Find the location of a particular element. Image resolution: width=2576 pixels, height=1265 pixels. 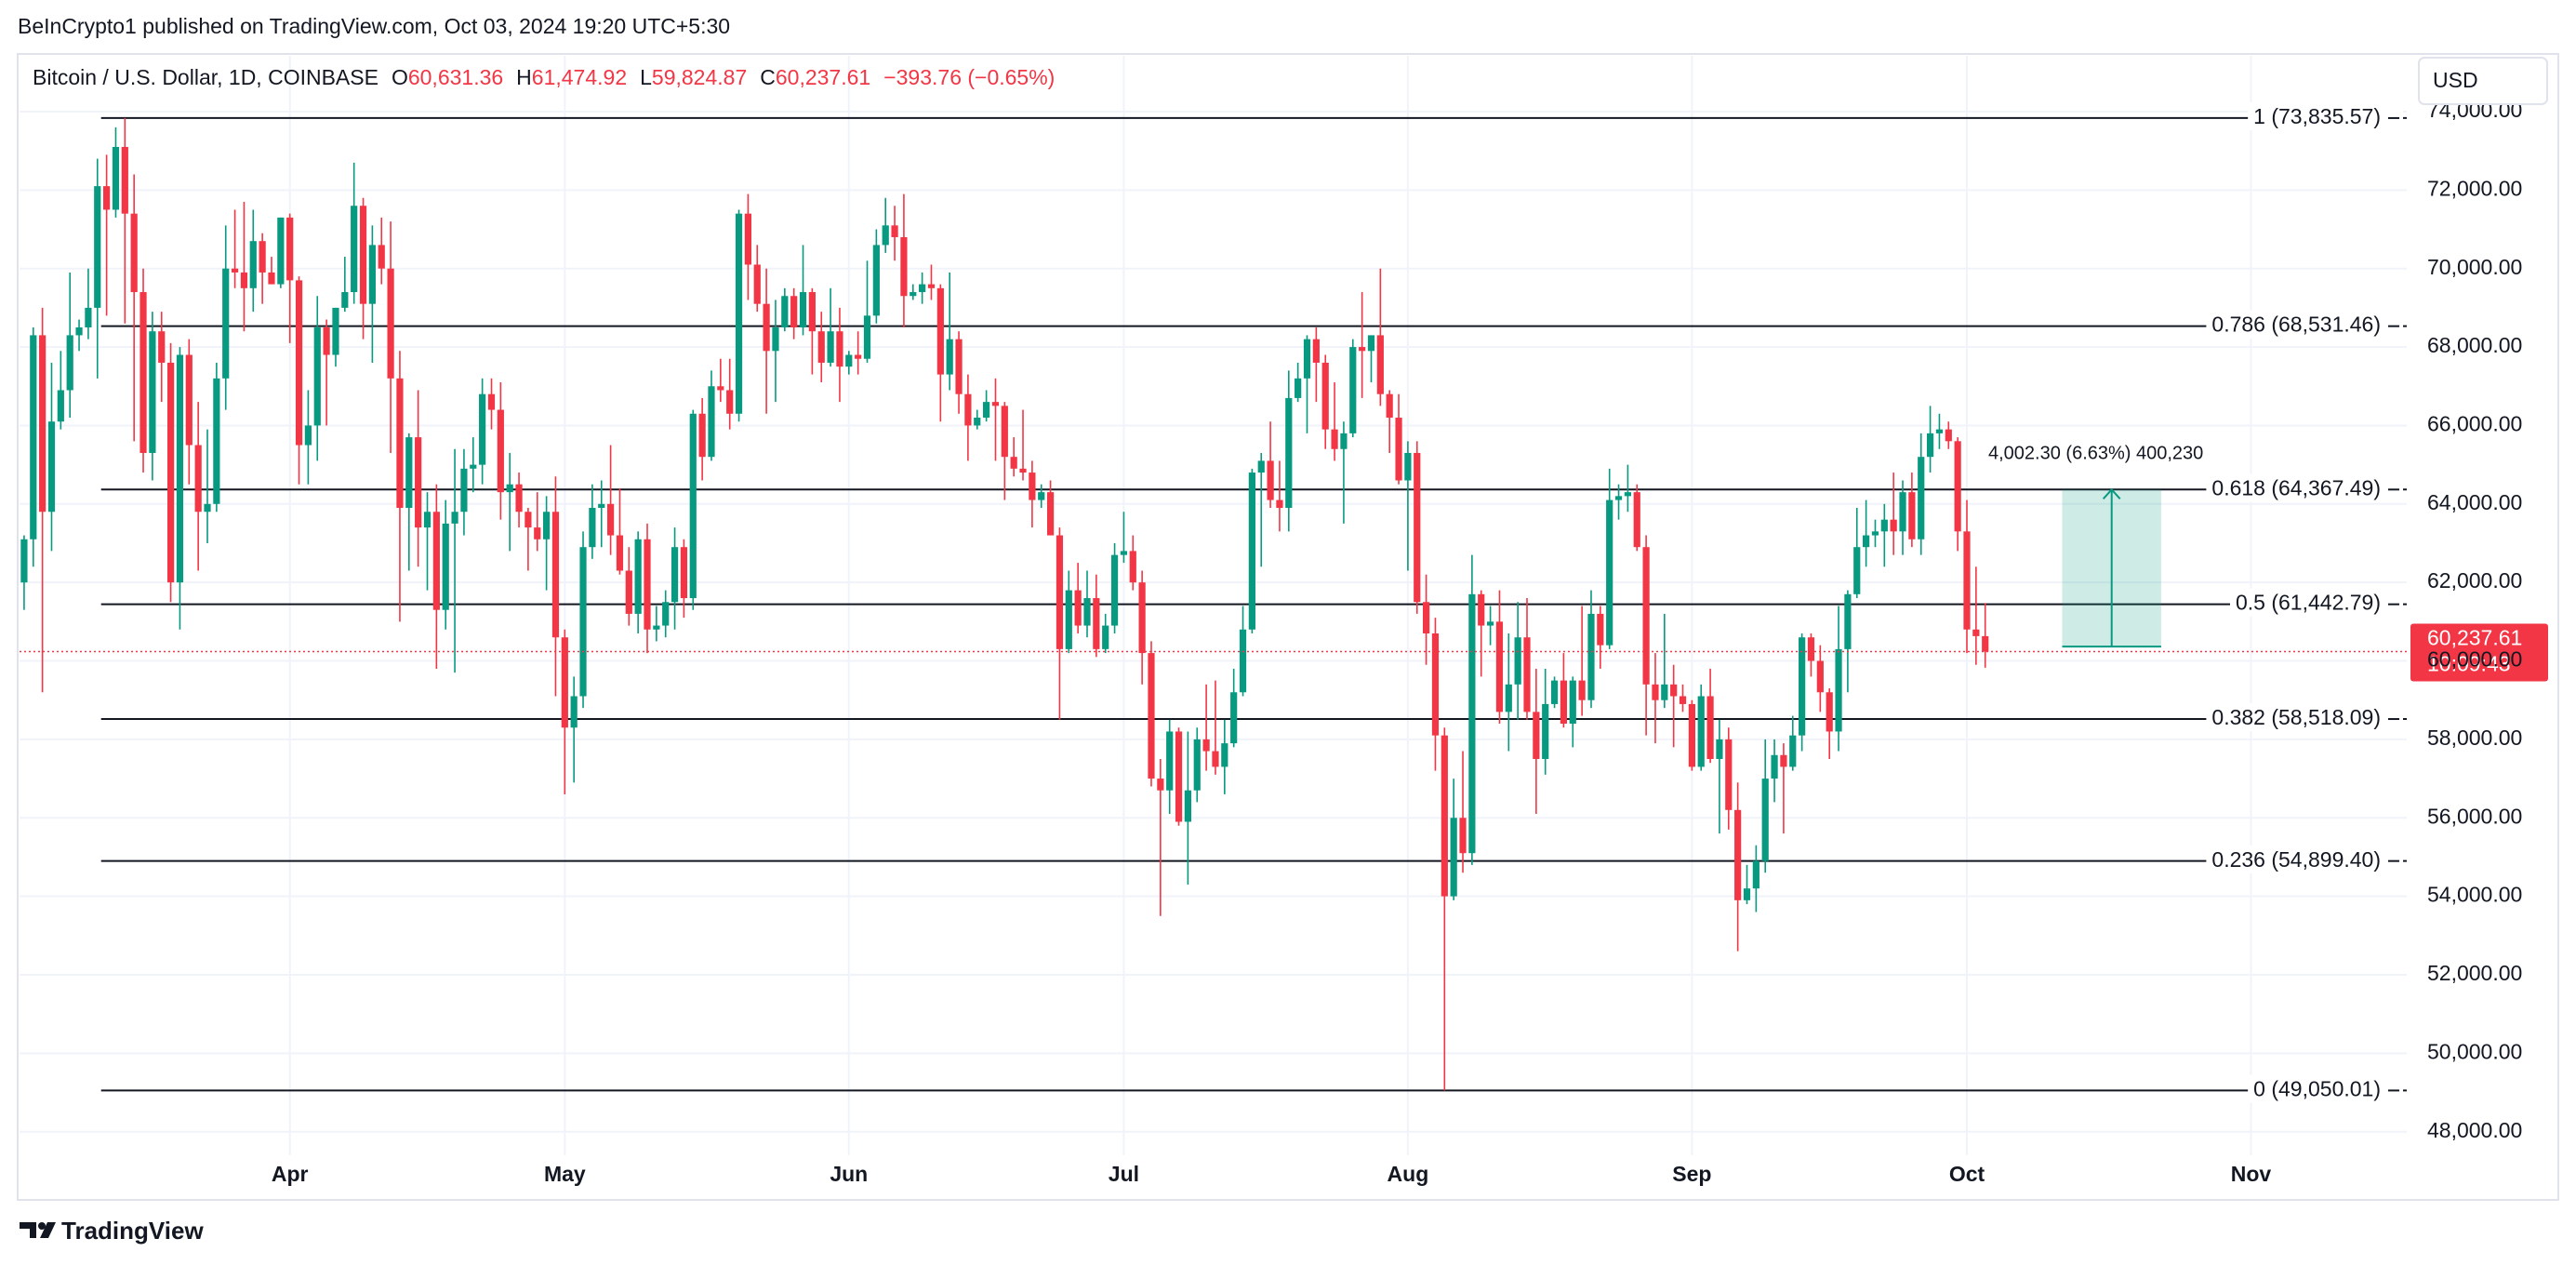

y-tick-label: 70,000.00 is located at coordinates (2474, 267).